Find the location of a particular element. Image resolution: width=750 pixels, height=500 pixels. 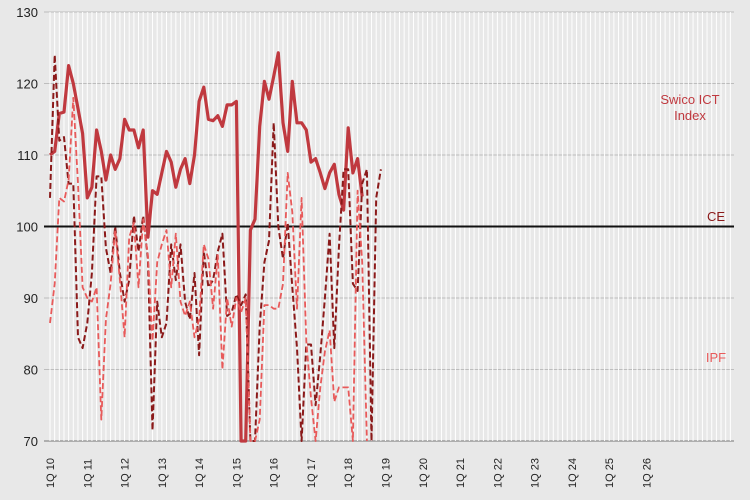

x-tick-label: 1Q 26 is located at coordinates (647, 473).